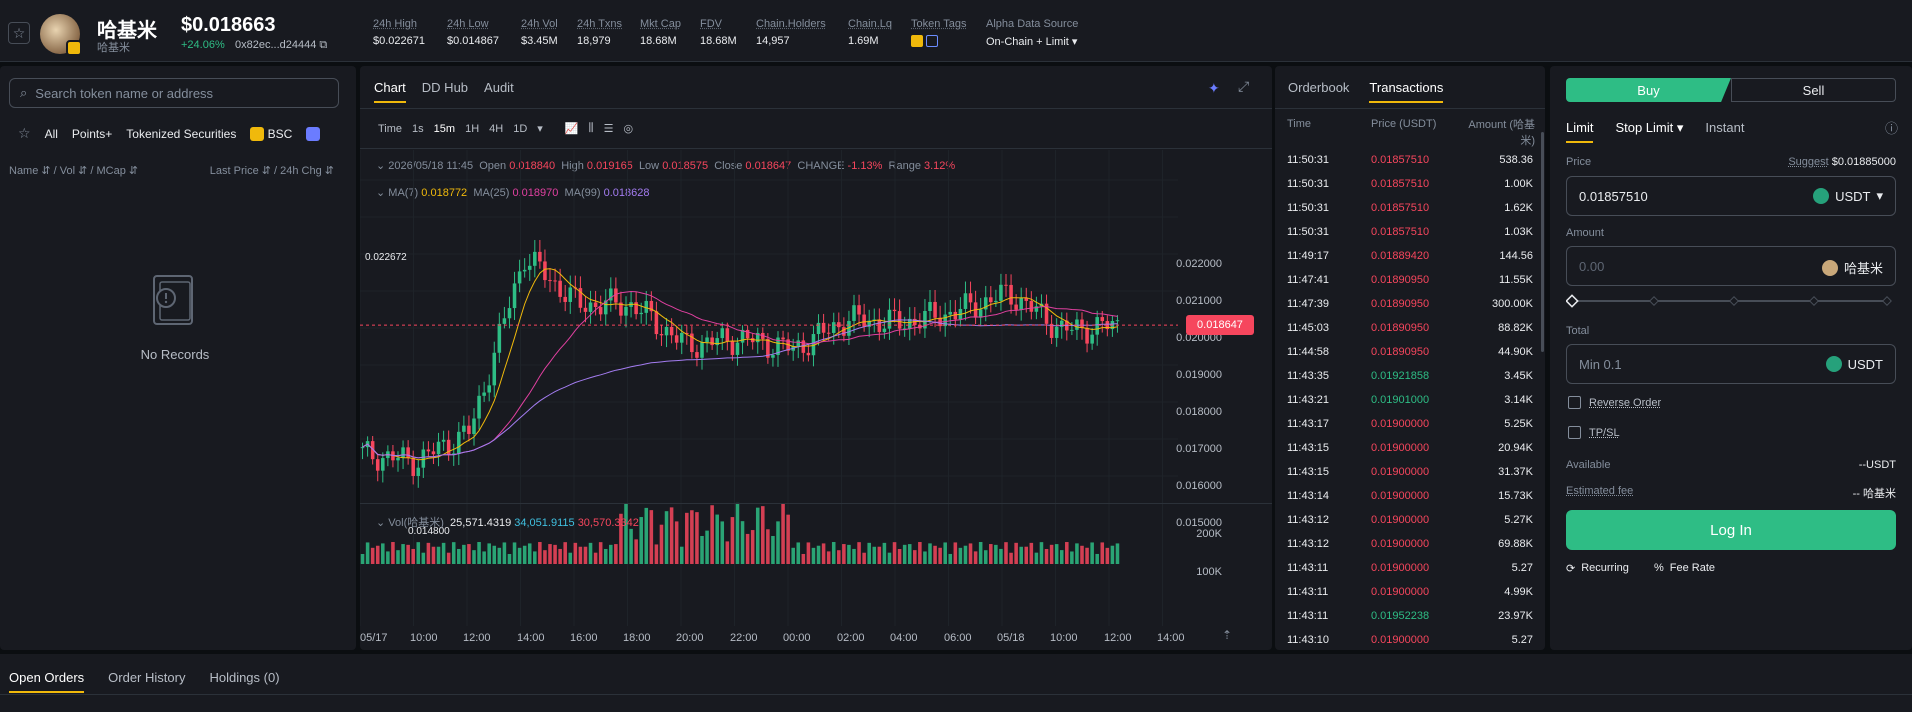  I want to click on tab-stop-limit: Stop Limit ▾, so click(1649, 127).